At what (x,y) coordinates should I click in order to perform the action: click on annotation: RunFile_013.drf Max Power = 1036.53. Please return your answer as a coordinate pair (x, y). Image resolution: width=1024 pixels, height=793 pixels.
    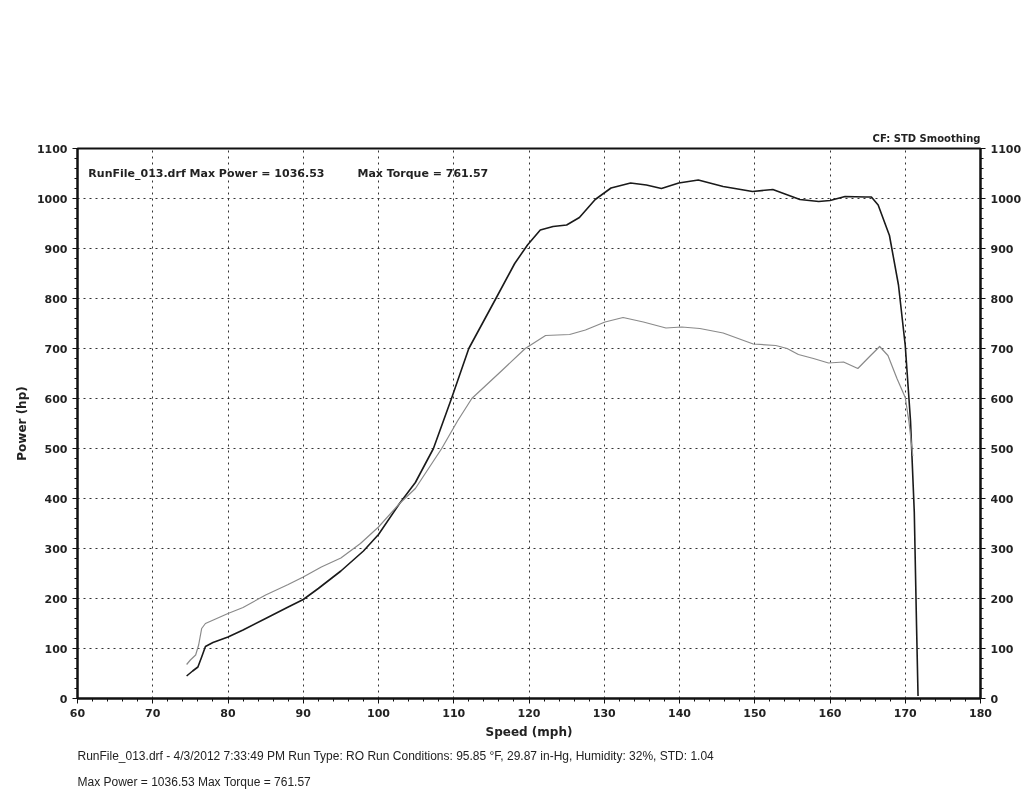
    Looking at the image, I should click on (206, 173).